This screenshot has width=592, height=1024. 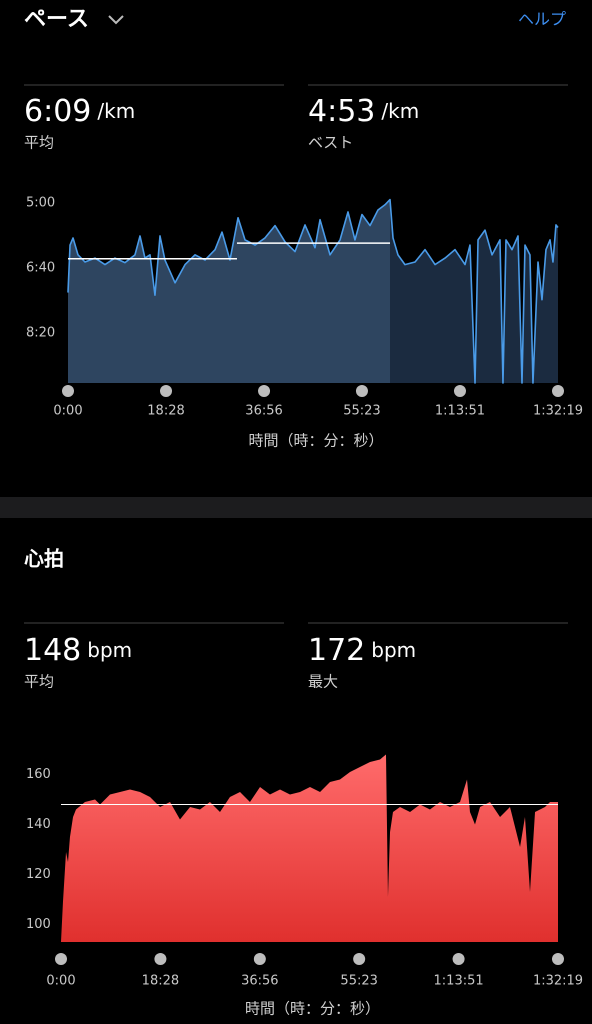 What do you see at coordinates (116, 20) in the screenshot?
I see `dropdown-chevron` at bounding box center [116, 20].